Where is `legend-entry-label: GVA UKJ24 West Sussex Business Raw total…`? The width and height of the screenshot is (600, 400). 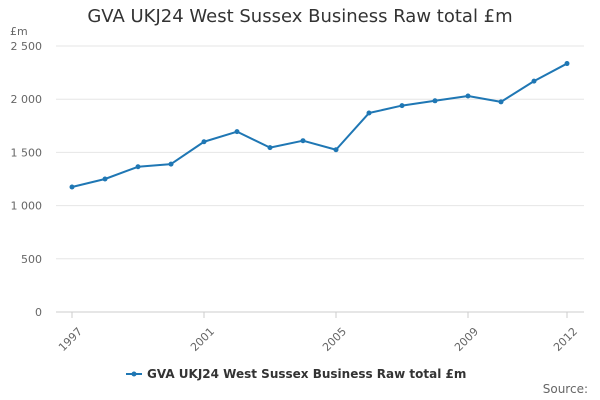 legend-entry-label: GVA UKJ24 West Sussex Business Raw total… is located at coordinates (306, 374).